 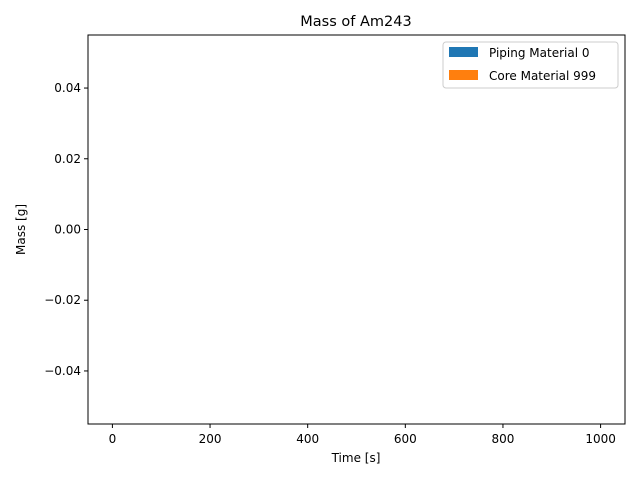 I want to click on legend-box, so click(x=530, y=65).